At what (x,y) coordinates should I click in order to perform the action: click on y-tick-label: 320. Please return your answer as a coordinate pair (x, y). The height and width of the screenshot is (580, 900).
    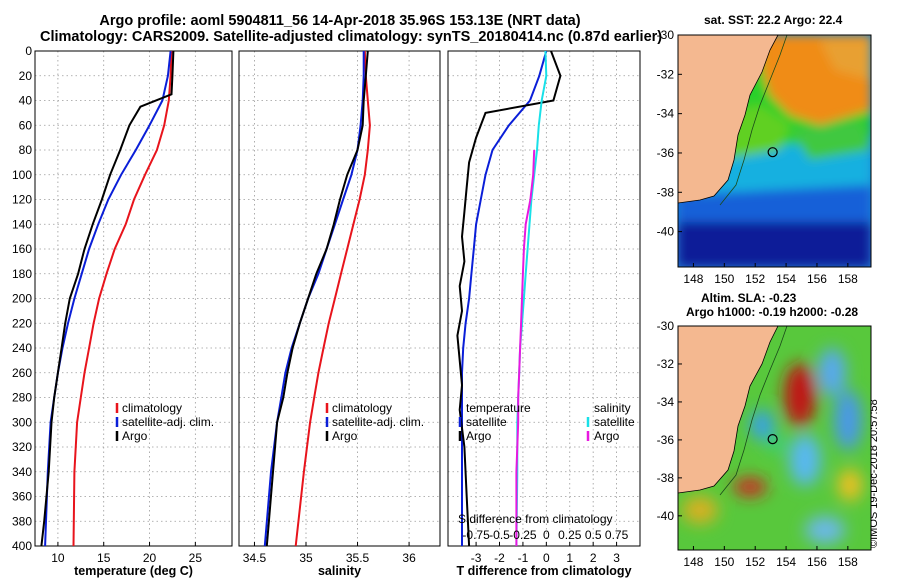
    Looking at the image, I should click on (22, 447).